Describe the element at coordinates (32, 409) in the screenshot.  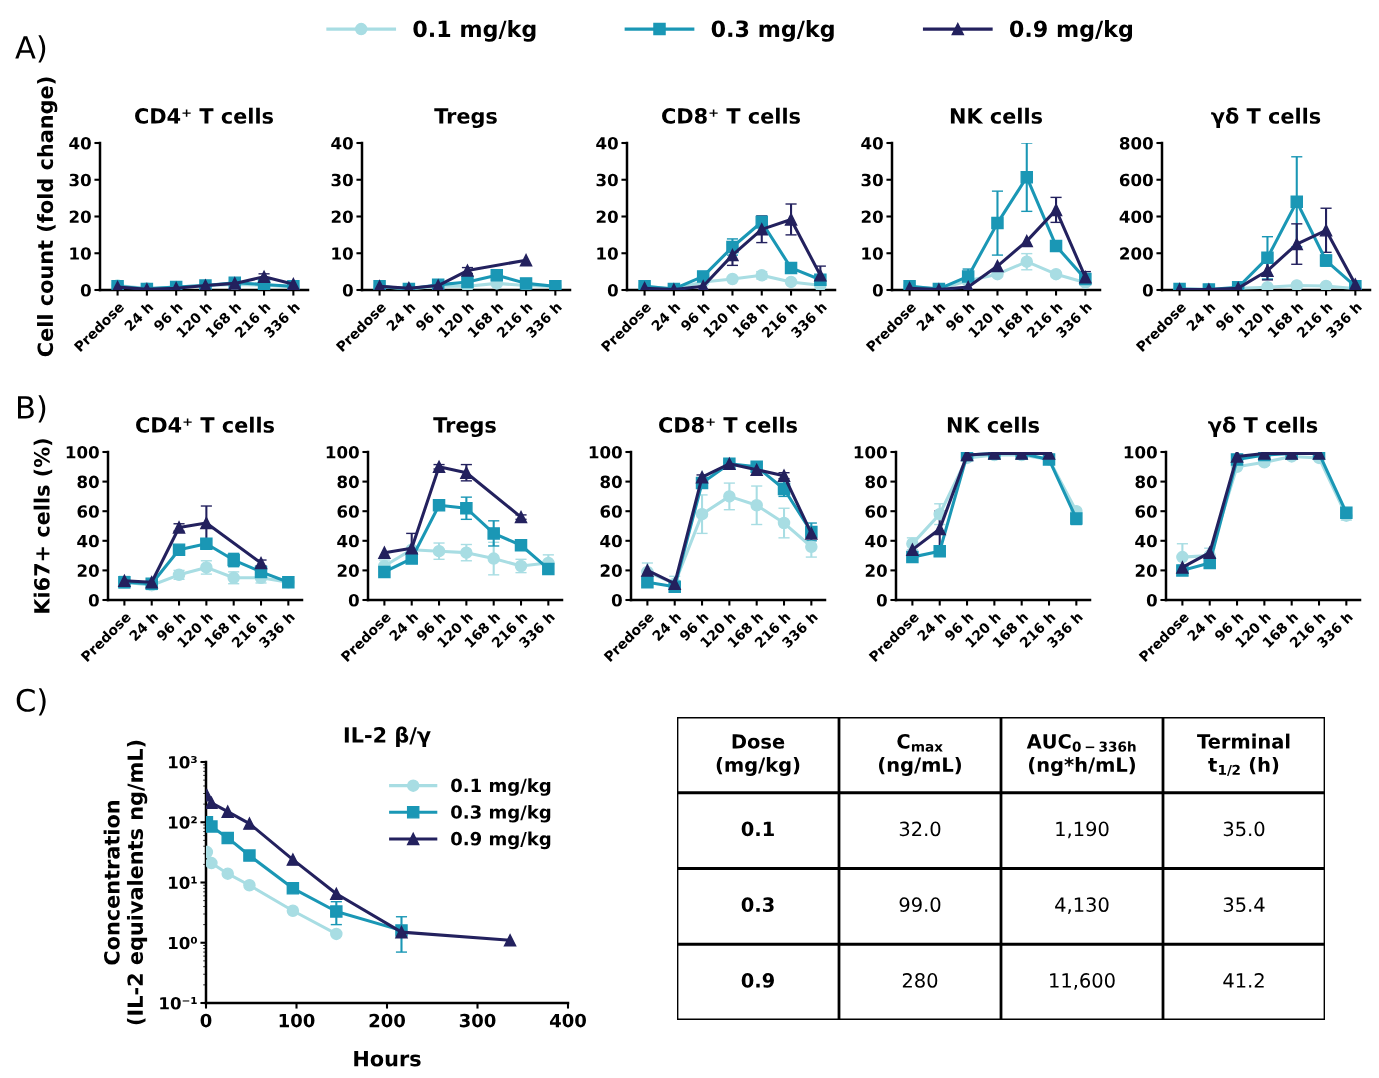
I see `text: B)` at that location.